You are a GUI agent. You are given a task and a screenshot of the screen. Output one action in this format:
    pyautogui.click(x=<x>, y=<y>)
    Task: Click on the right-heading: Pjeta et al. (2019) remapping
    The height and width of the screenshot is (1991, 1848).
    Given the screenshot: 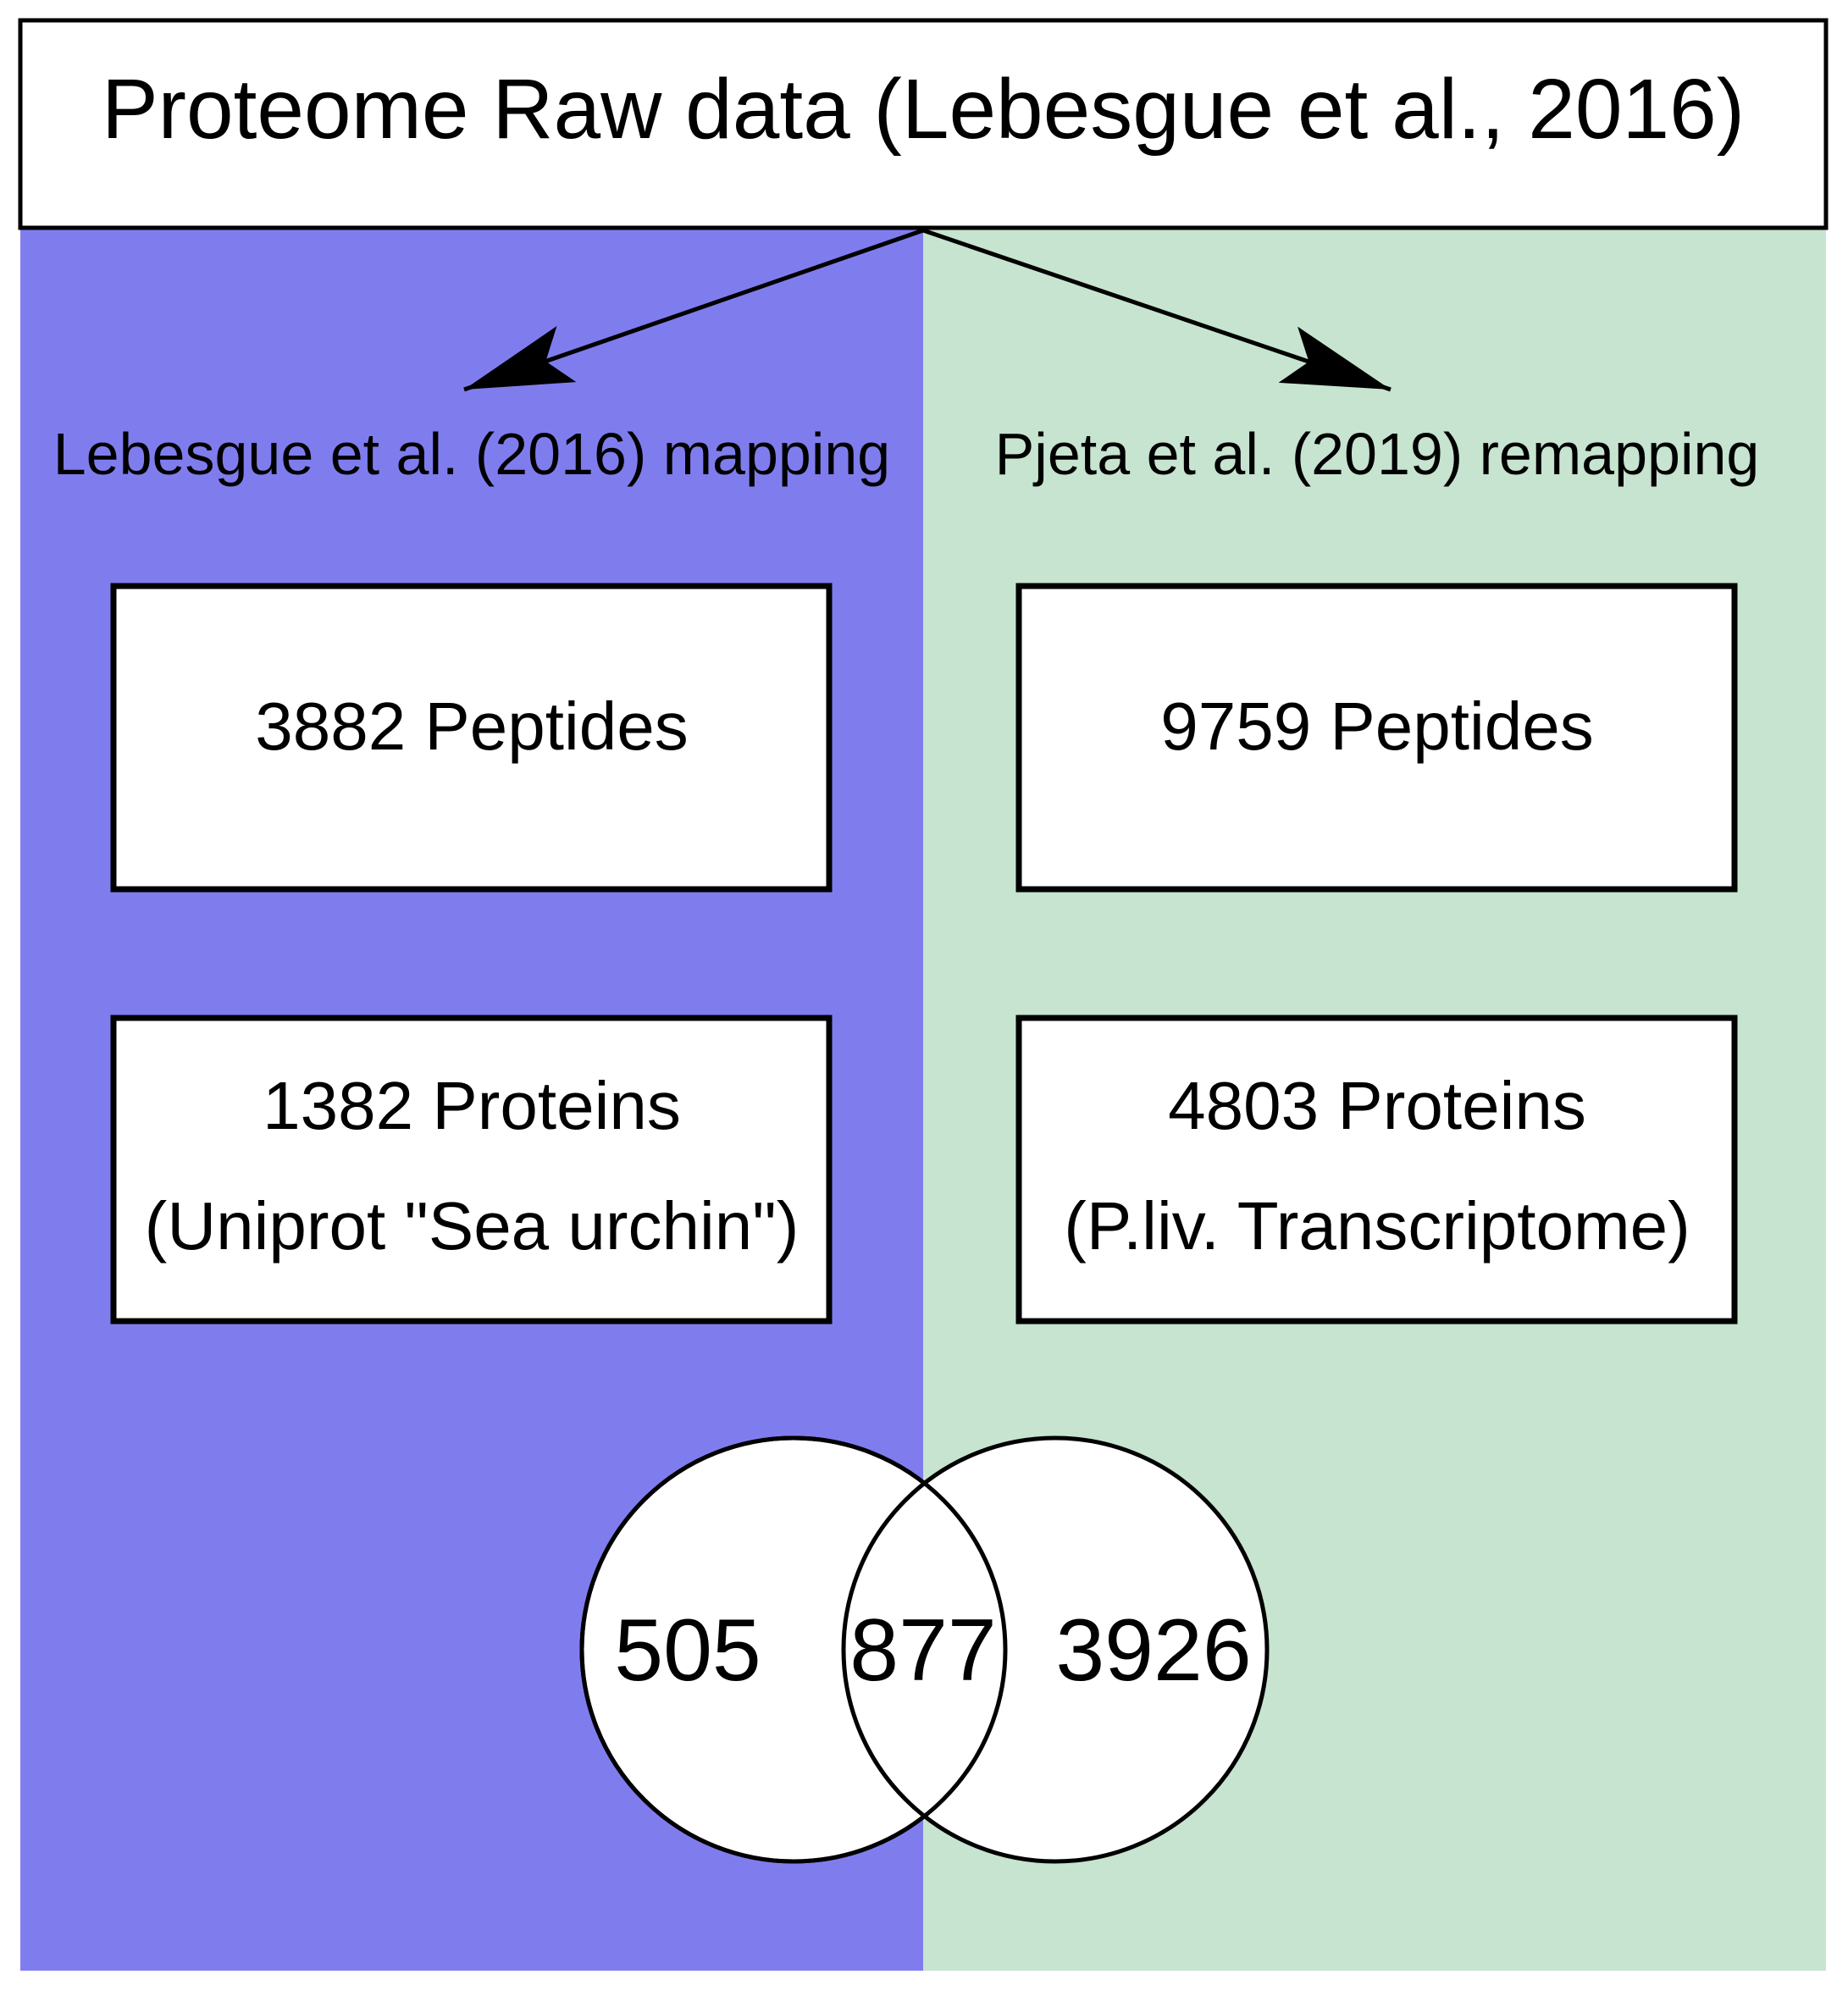 What is the action you would take?
    pyautogui.click(x=1377, y=454)
    